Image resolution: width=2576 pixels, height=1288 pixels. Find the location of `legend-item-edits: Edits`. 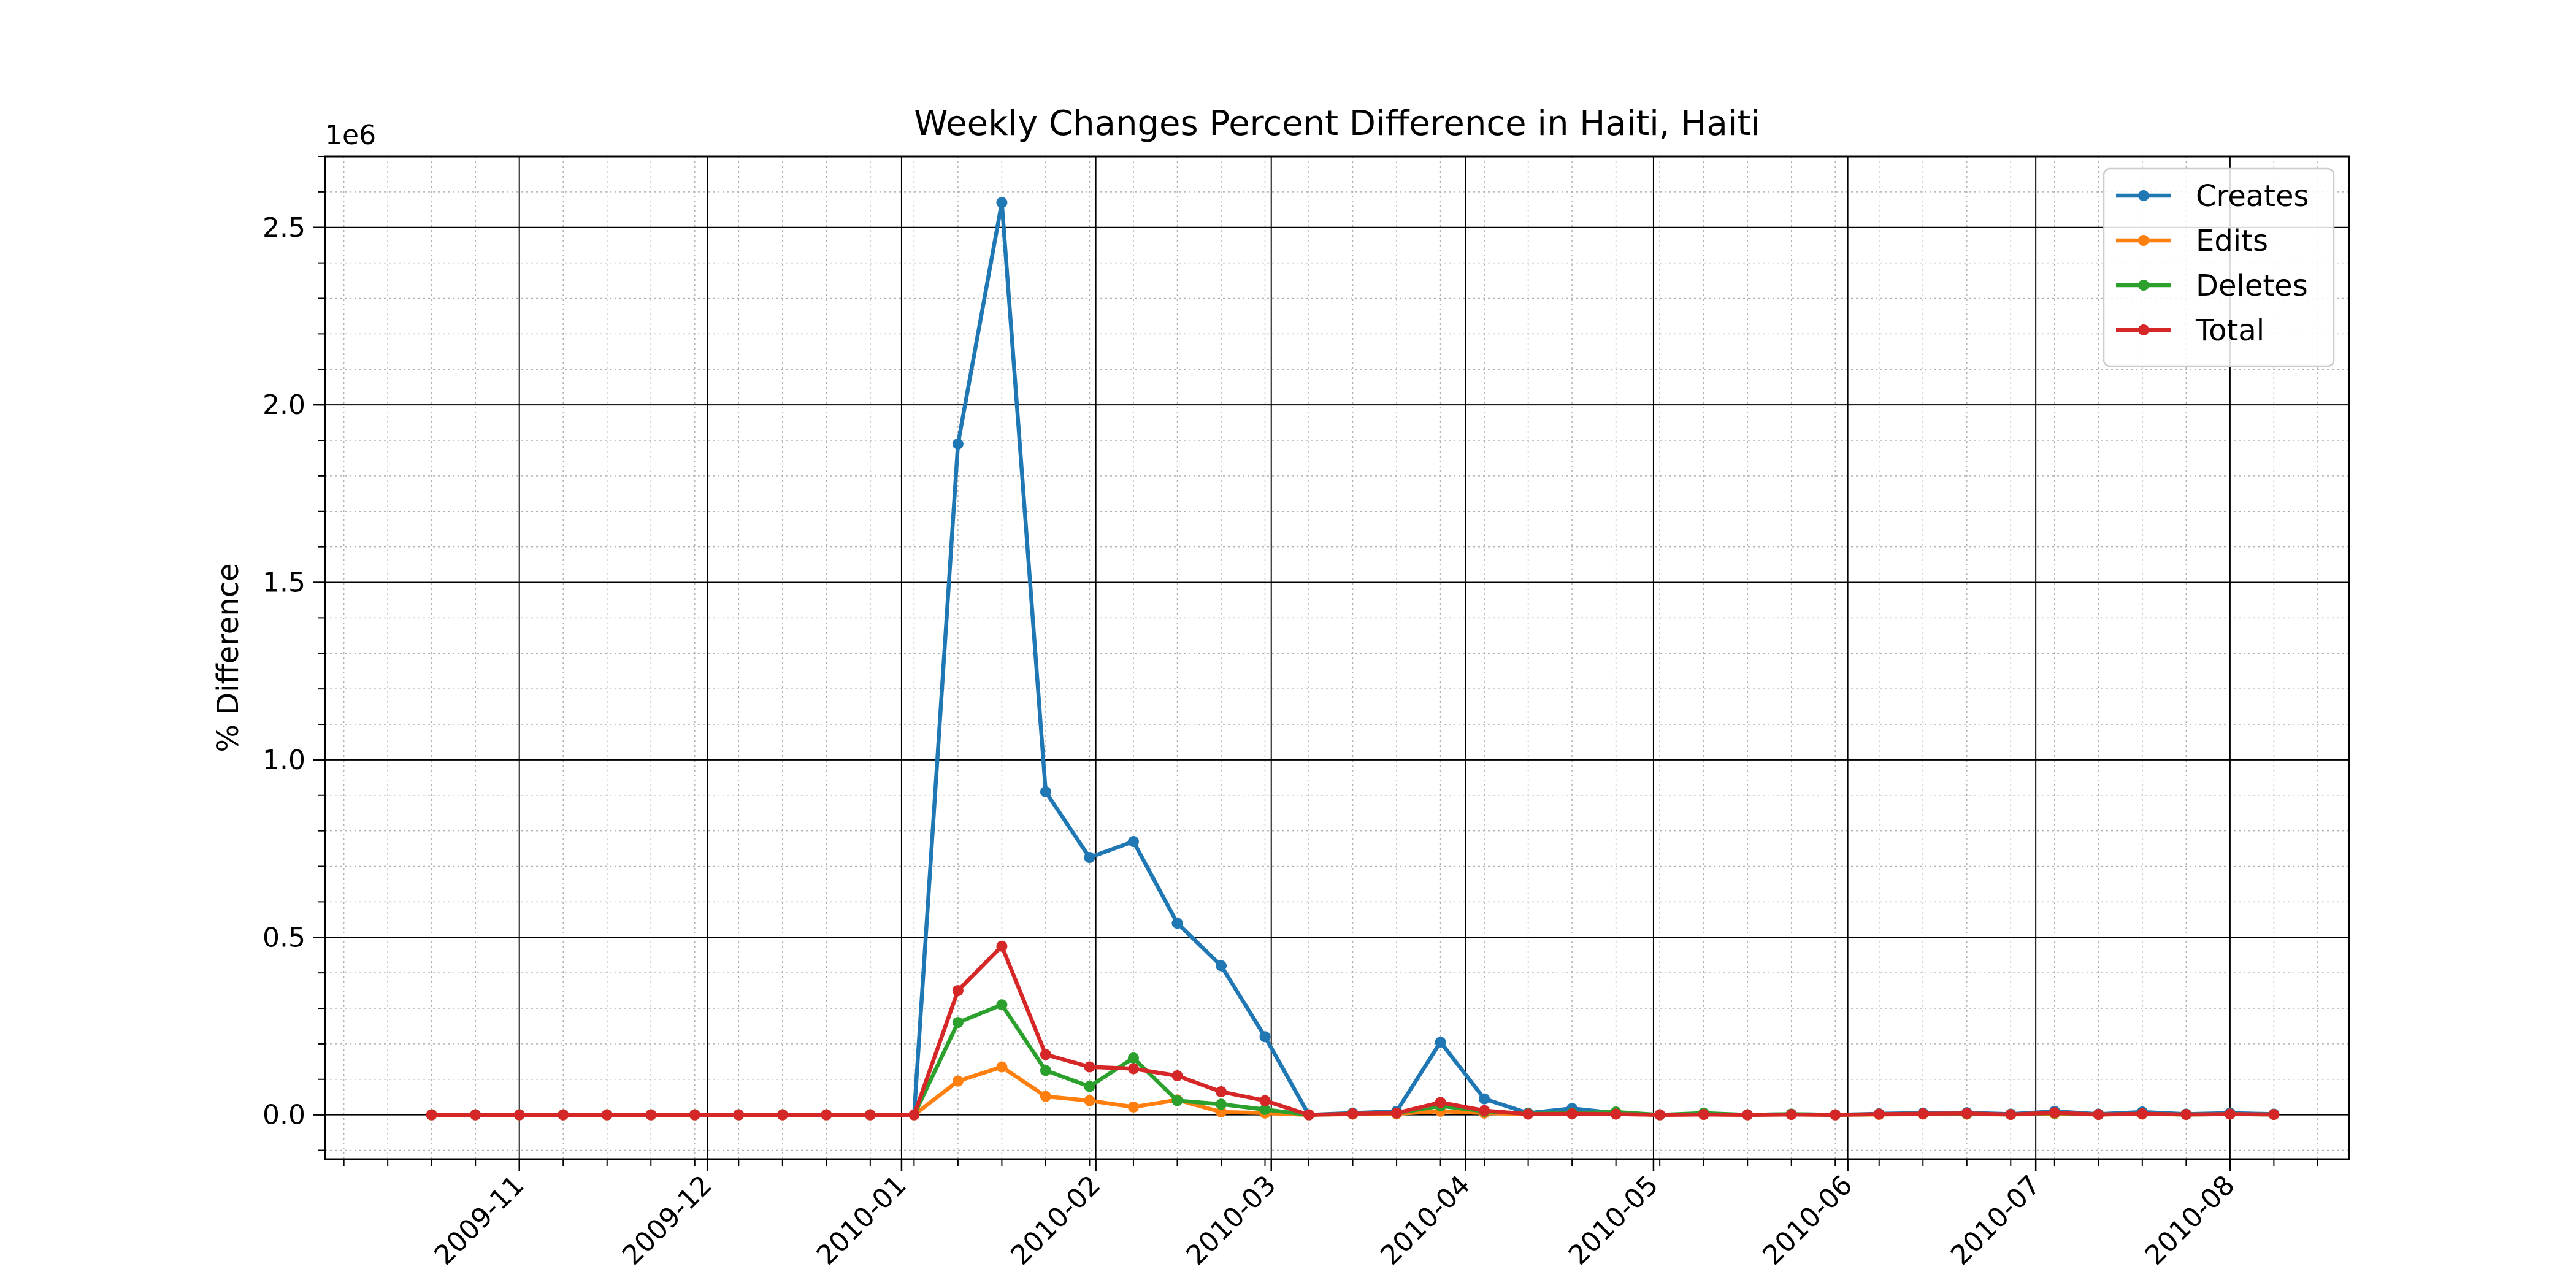

legend-item-edits: Edits is located at coordinates (2192, 241).